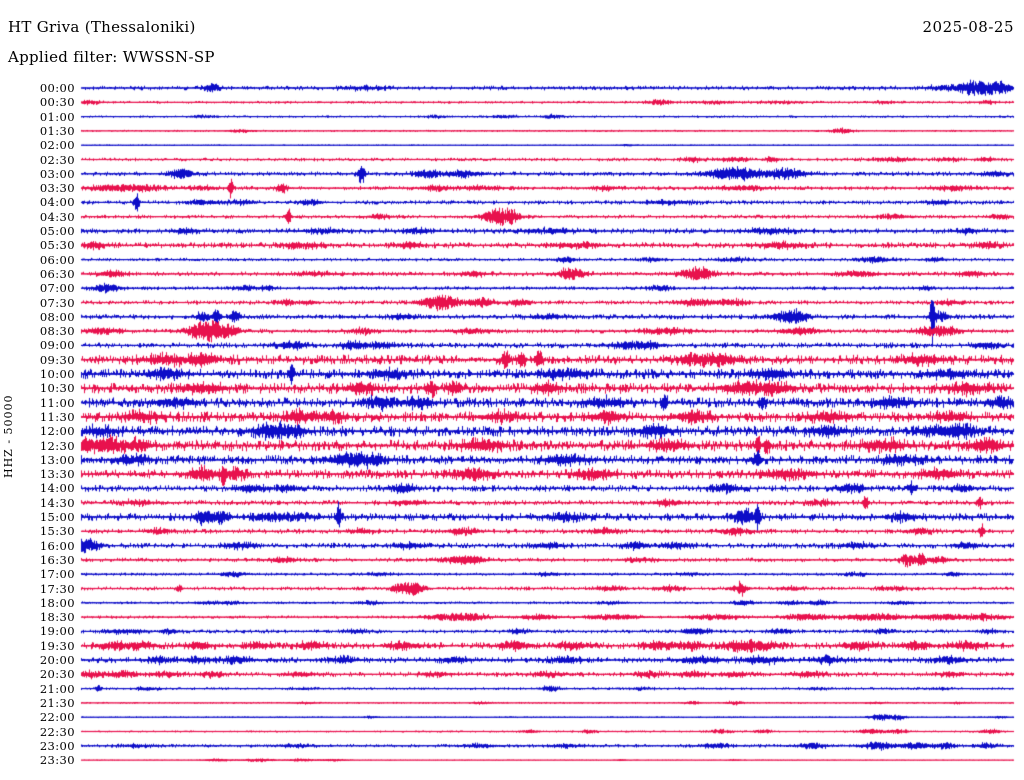 This screenshot has width=1024, height=780. What do you see at coordinates (57, 545) in the screenshot?
I see `row-time-label: 16:00` at bounding box center [57, 545].